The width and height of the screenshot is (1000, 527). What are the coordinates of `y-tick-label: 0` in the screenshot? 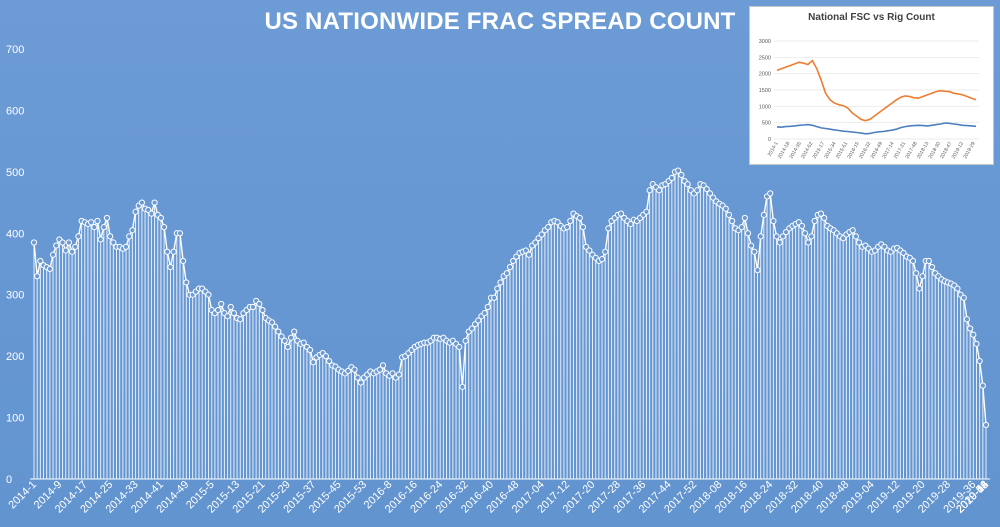 It's located at (9, 480).